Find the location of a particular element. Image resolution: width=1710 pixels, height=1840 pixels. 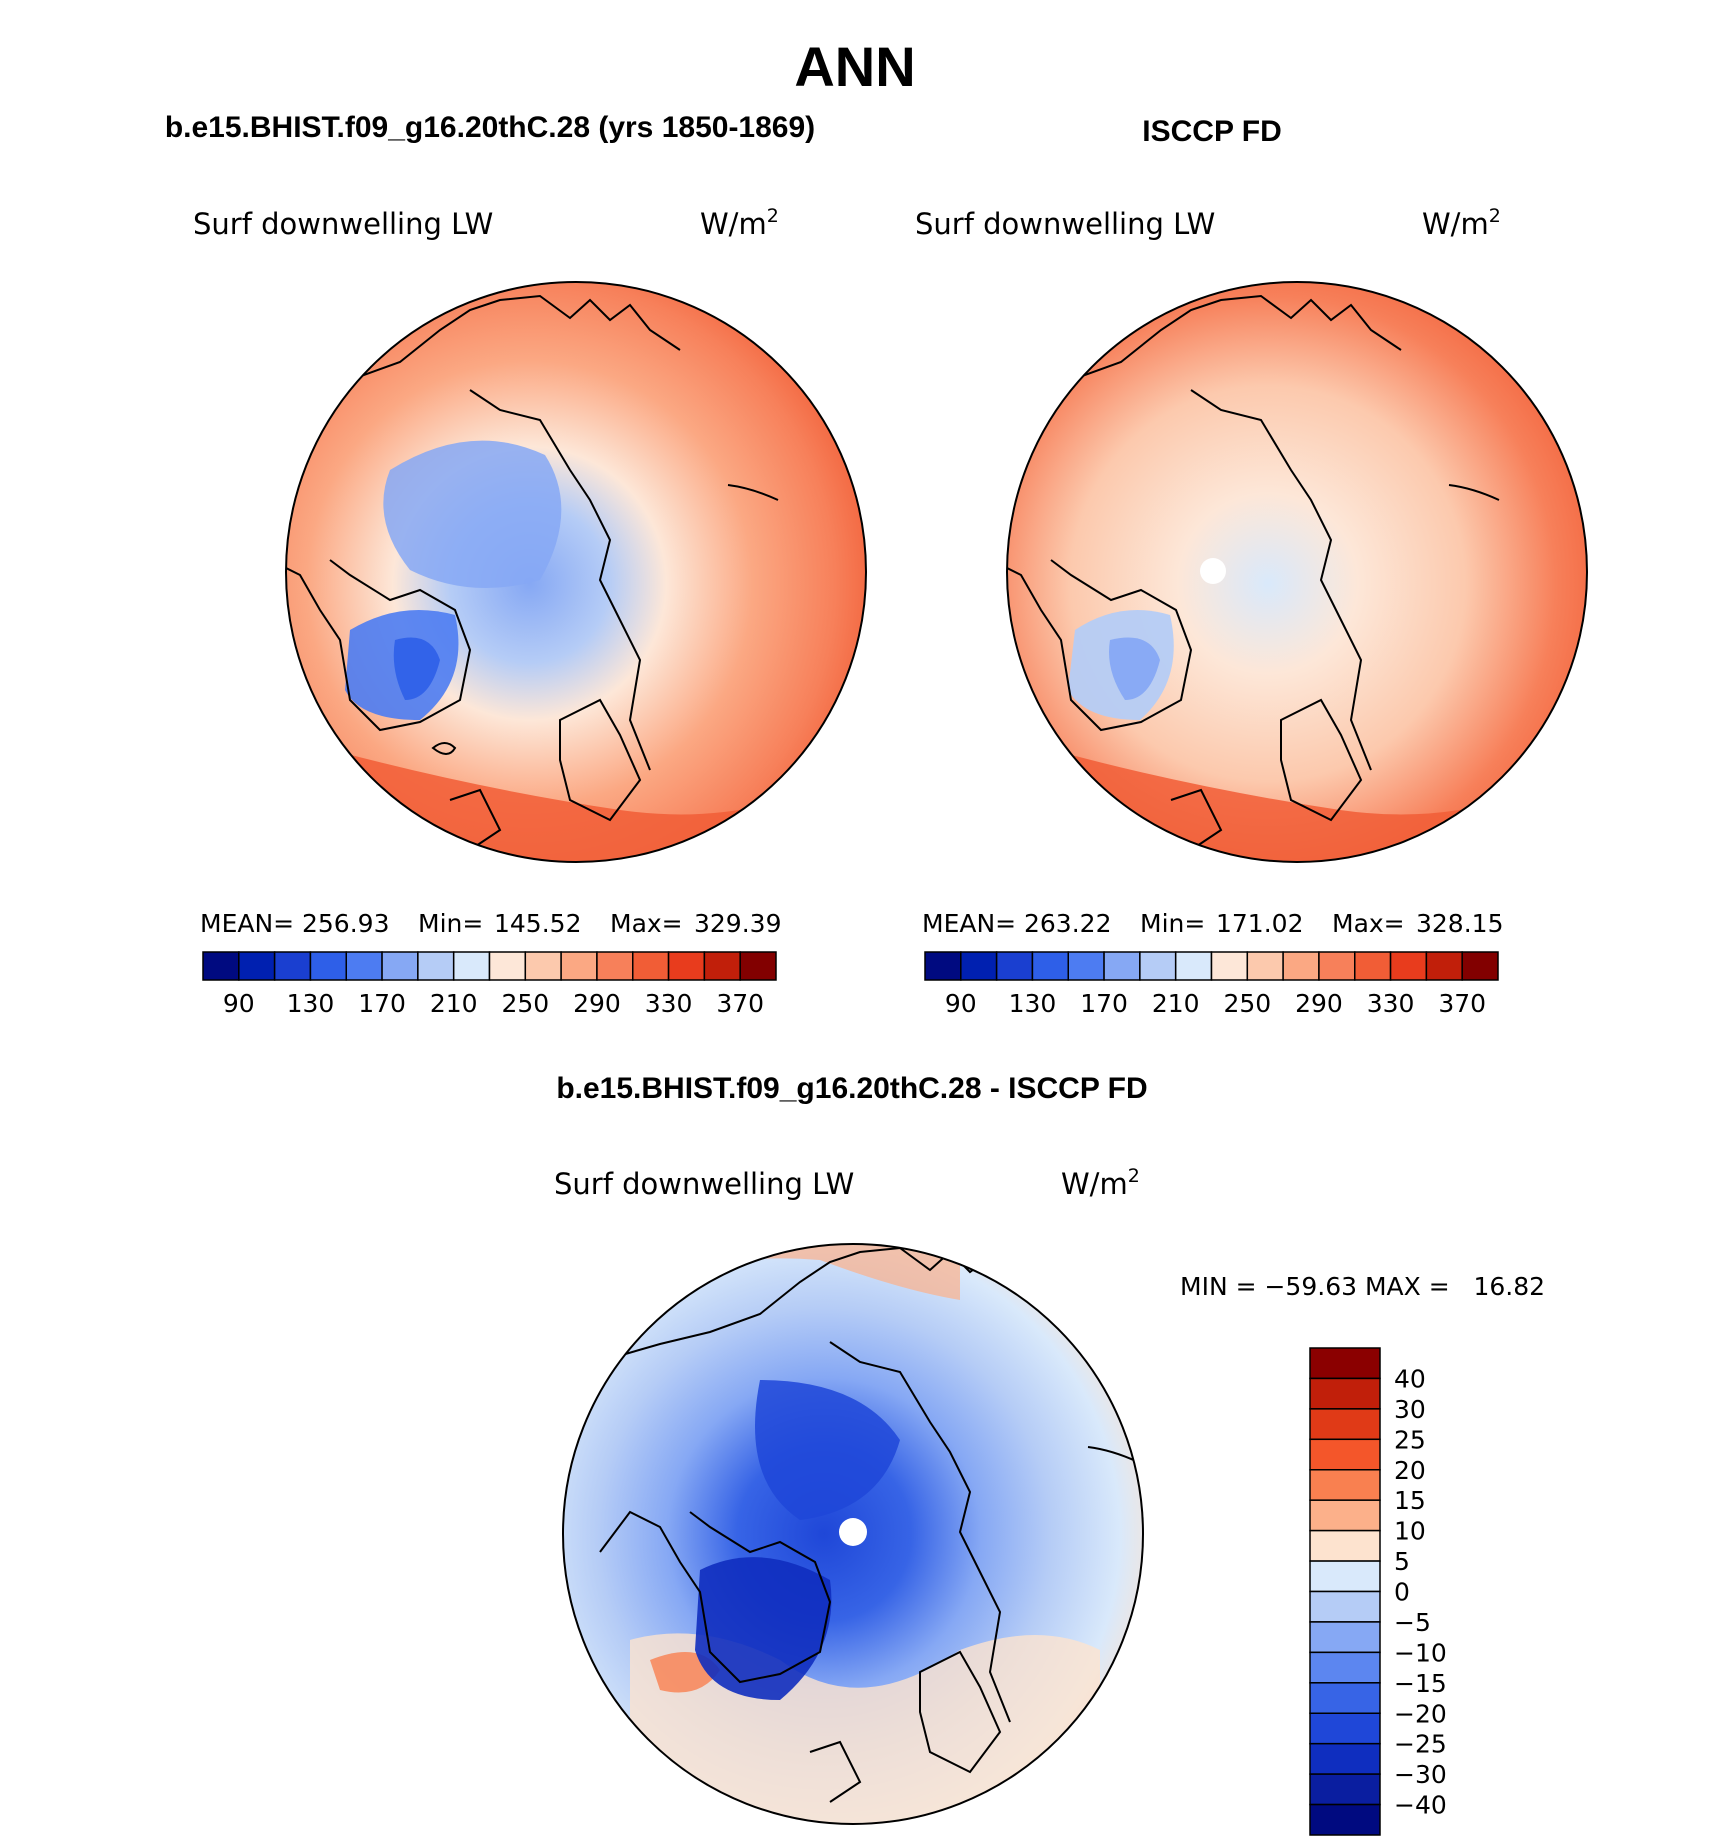

panel-model-mean-value: 256.93 is located at coordinates (345, 923).